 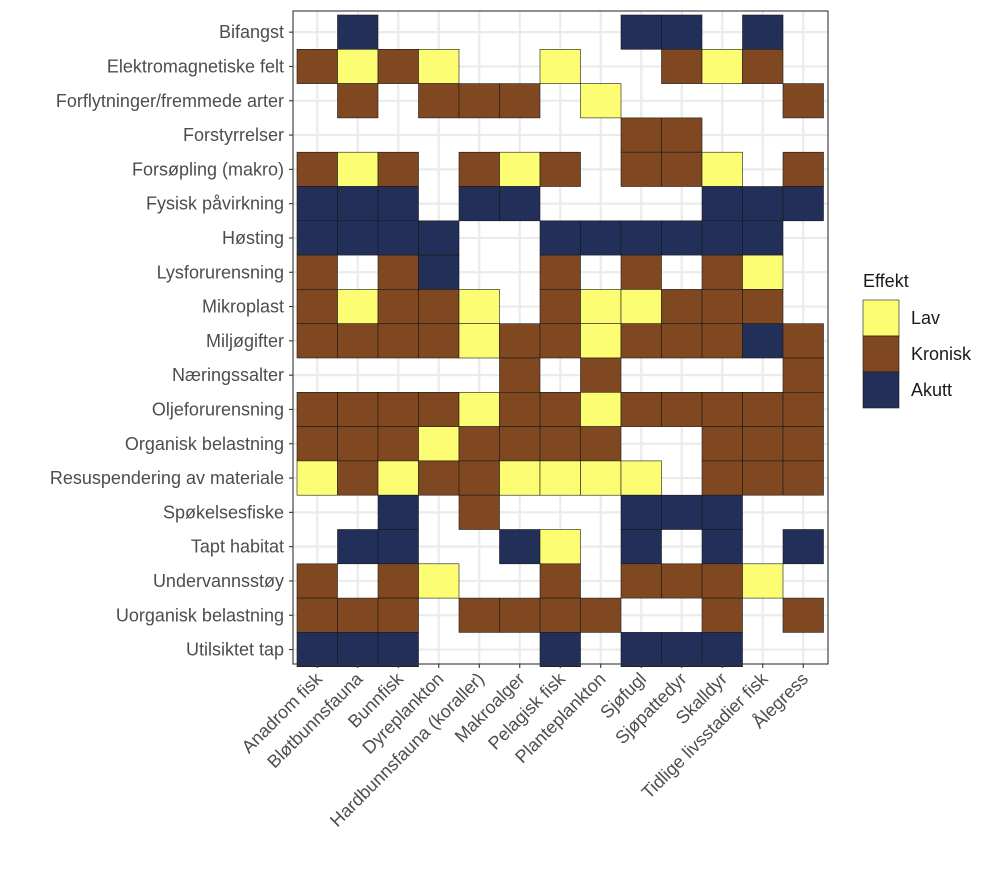 I want to click on cell-mikroplast-hardbunnsfauna-koraller, so click(x=479, y=306).